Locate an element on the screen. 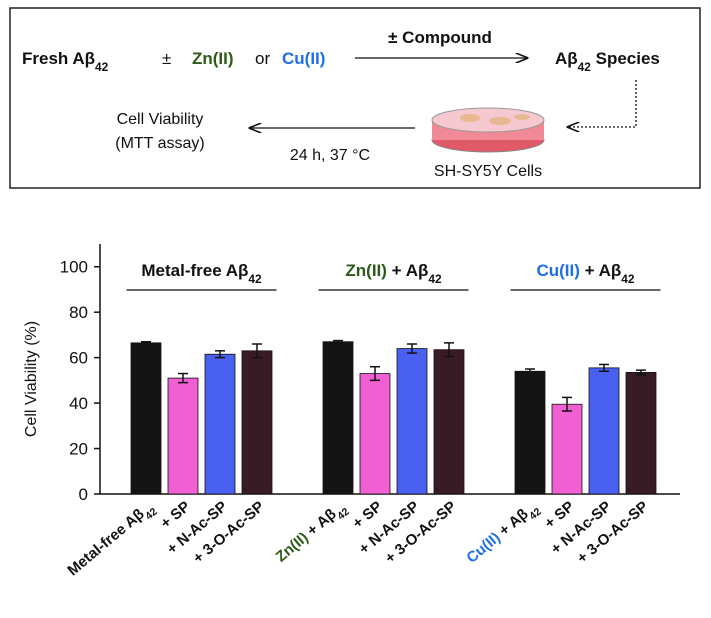 This screenshot has width=711, height=618. y-axis-label: Cell Viability (%) is located at coordinates (31, 379).